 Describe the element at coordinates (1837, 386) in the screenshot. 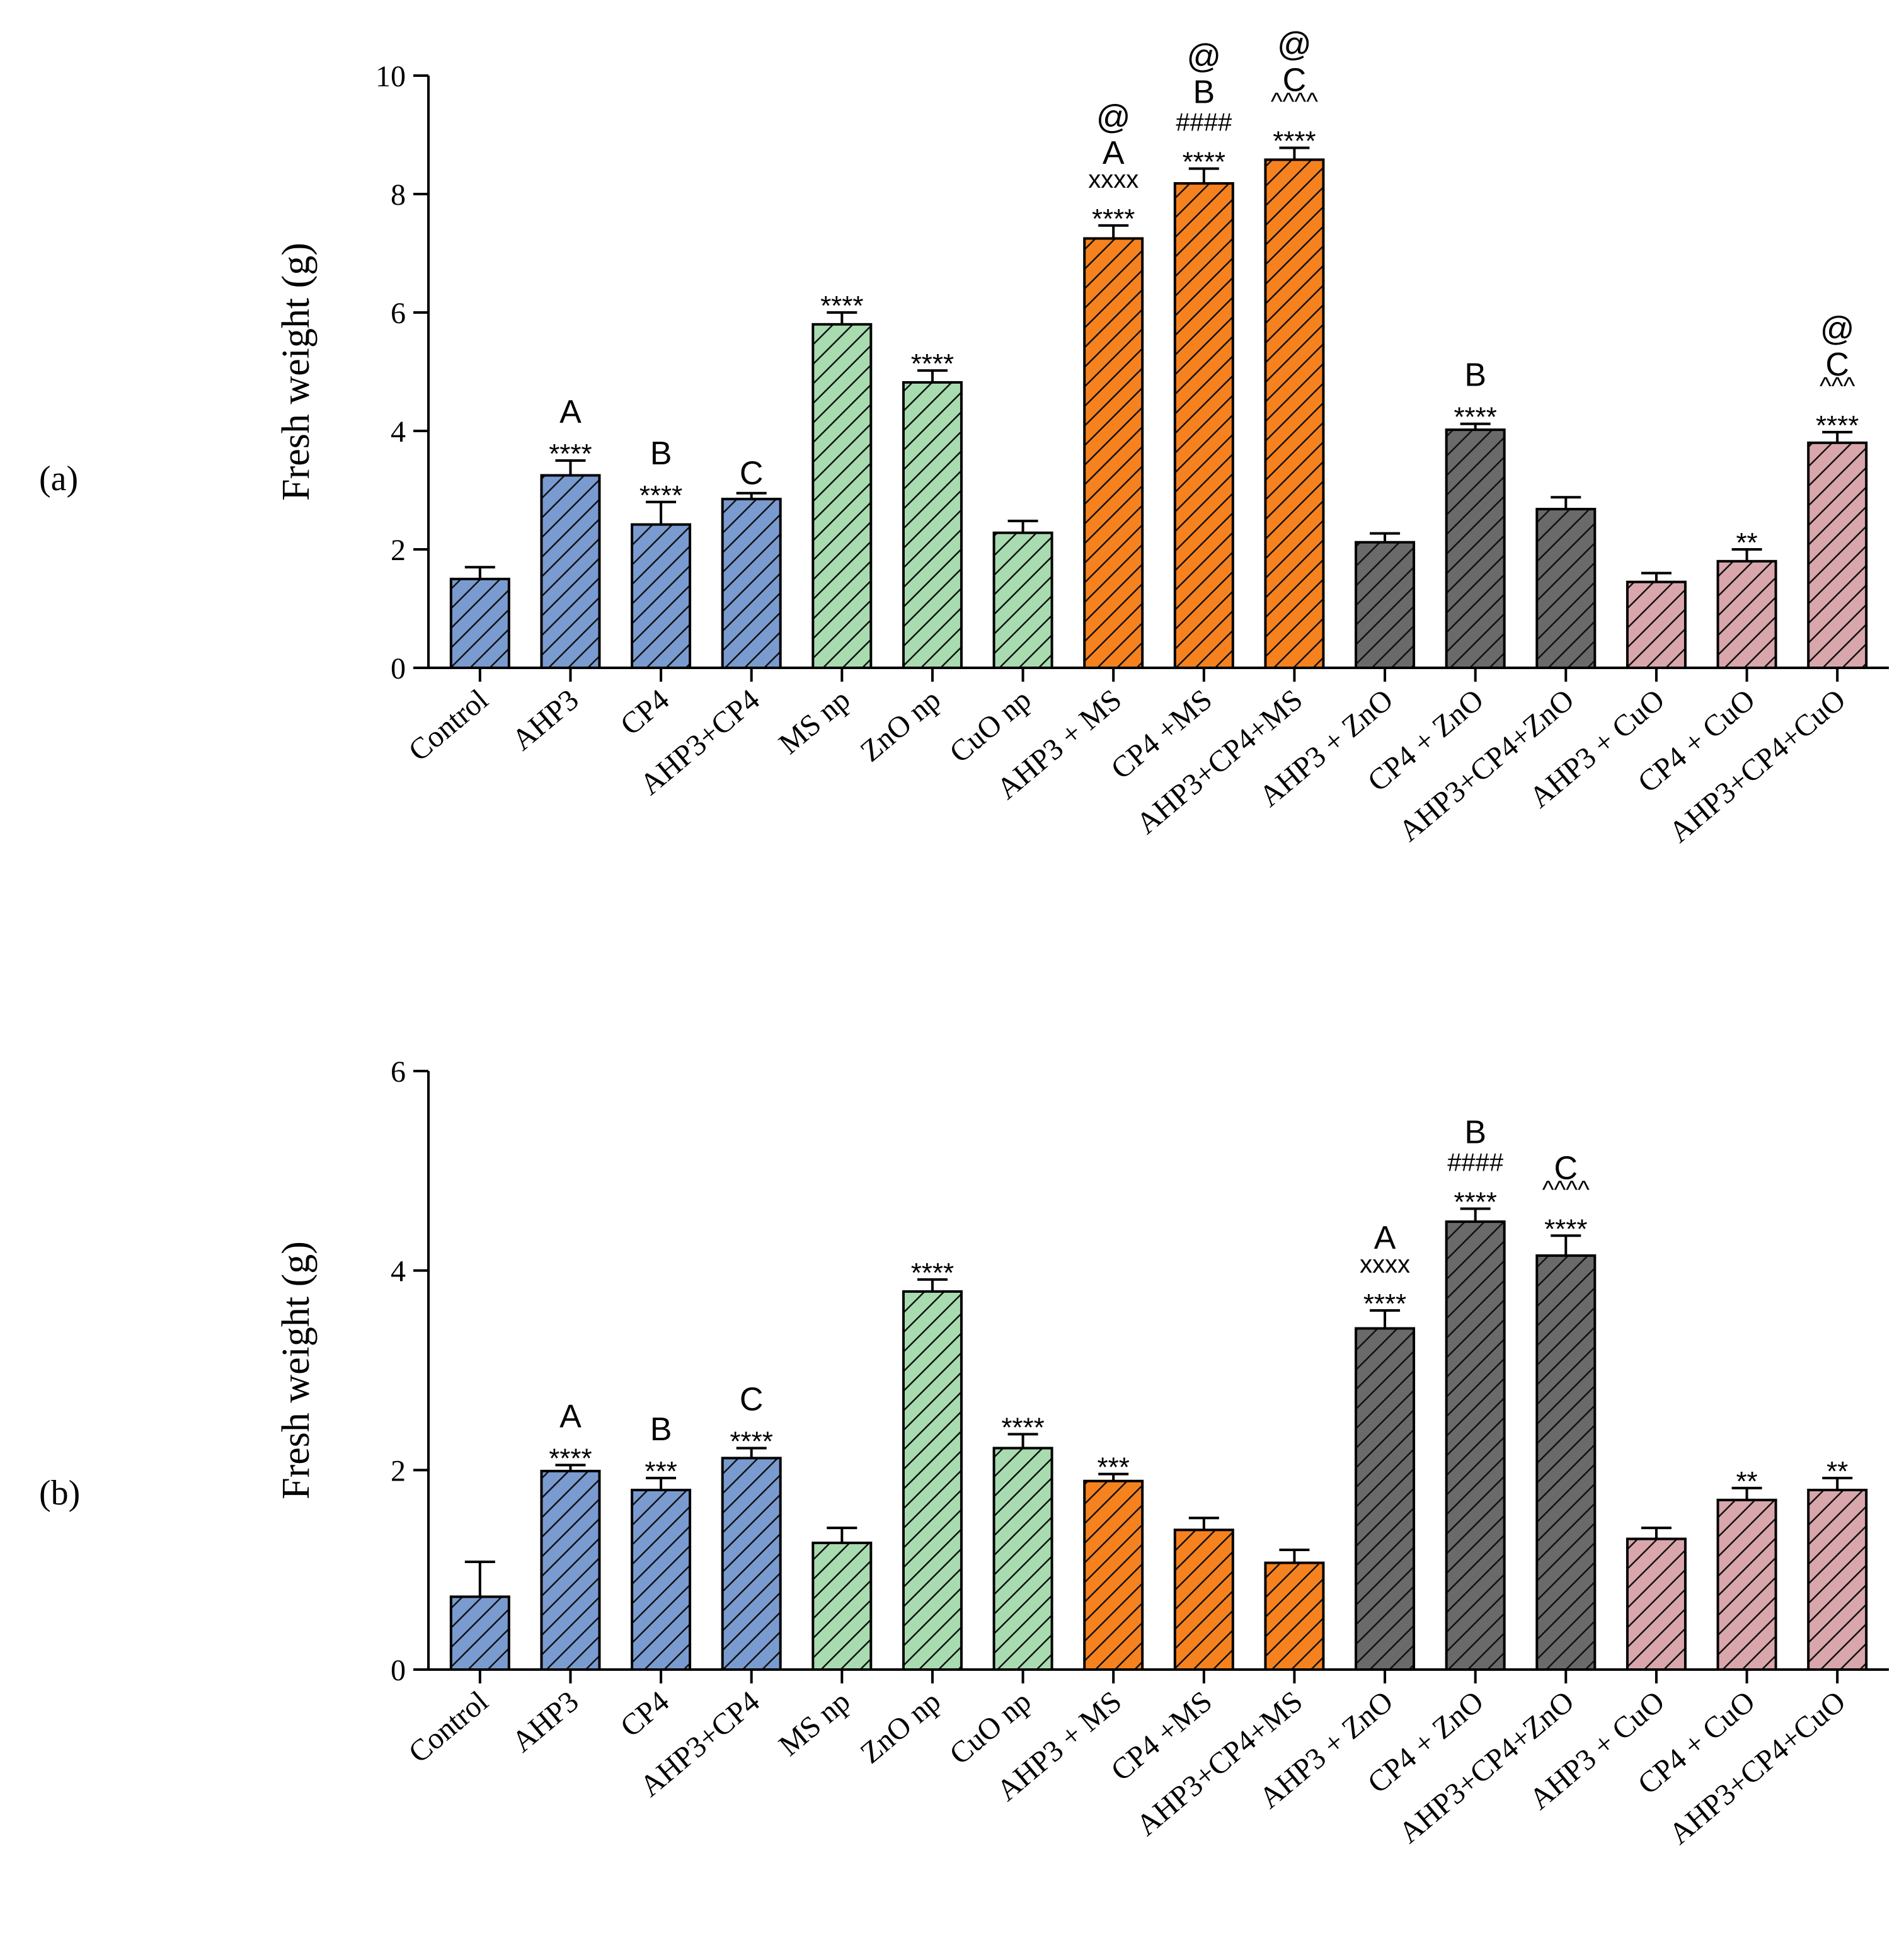

I see `significance-annotation: ^^^` at that location.